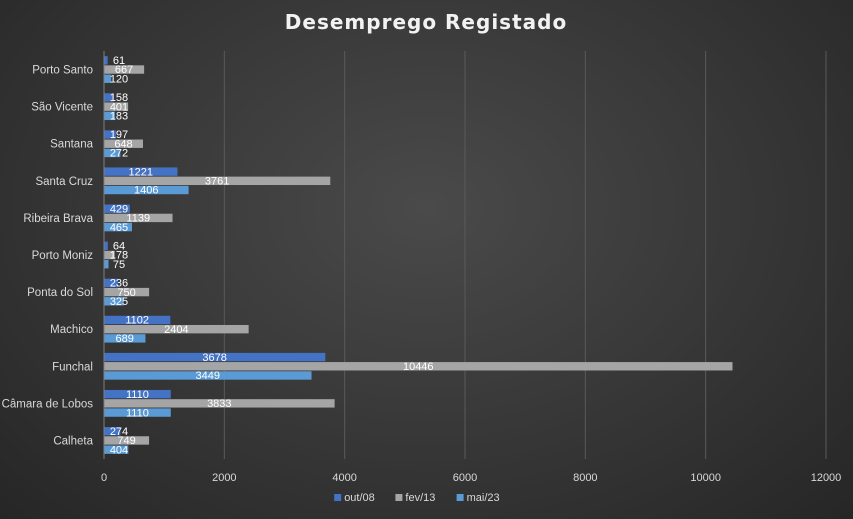 This screenshot has height=519, width=853. Describe the element at coordinates (73, 441) in the screenshot. I see `category-label: Calheta` at that location.